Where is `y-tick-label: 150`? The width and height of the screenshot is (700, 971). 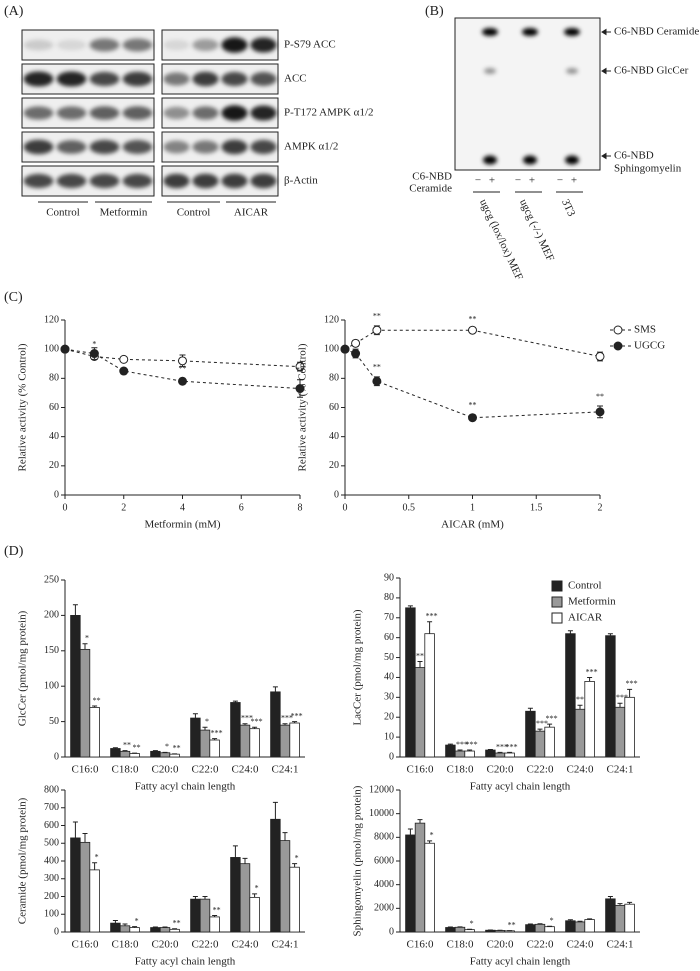 y-tick-label: 150 is located at coordinates (51, 650).